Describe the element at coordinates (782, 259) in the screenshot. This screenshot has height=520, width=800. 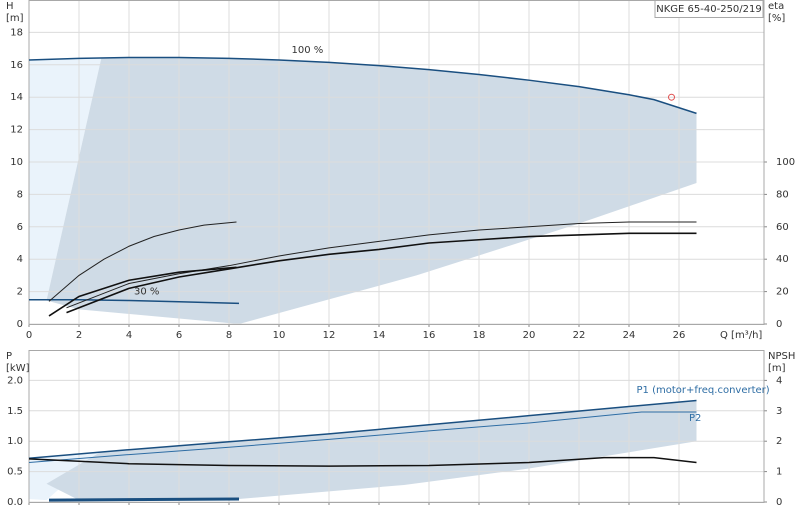
I see `y2-tick-label: 40` at that location.